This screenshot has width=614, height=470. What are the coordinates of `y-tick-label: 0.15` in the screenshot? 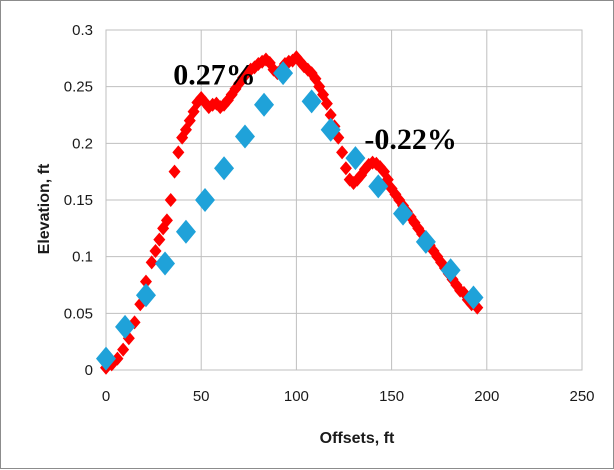 It's located at (78, 200).